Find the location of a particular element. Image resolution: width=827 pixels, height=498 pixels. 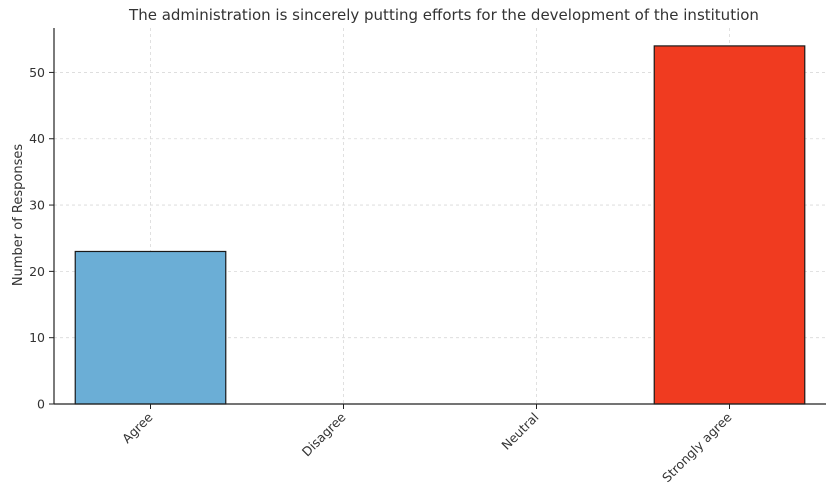

y-tick-layer: 0 10 20 30 40 50 is located at coordinates (41, 238).